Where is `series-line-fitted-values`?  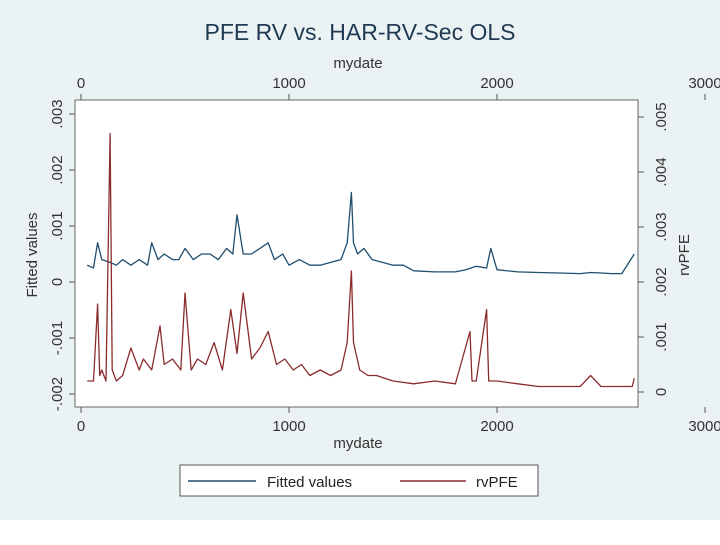 series-line-fitted-values is located at coordinates (360, 233).